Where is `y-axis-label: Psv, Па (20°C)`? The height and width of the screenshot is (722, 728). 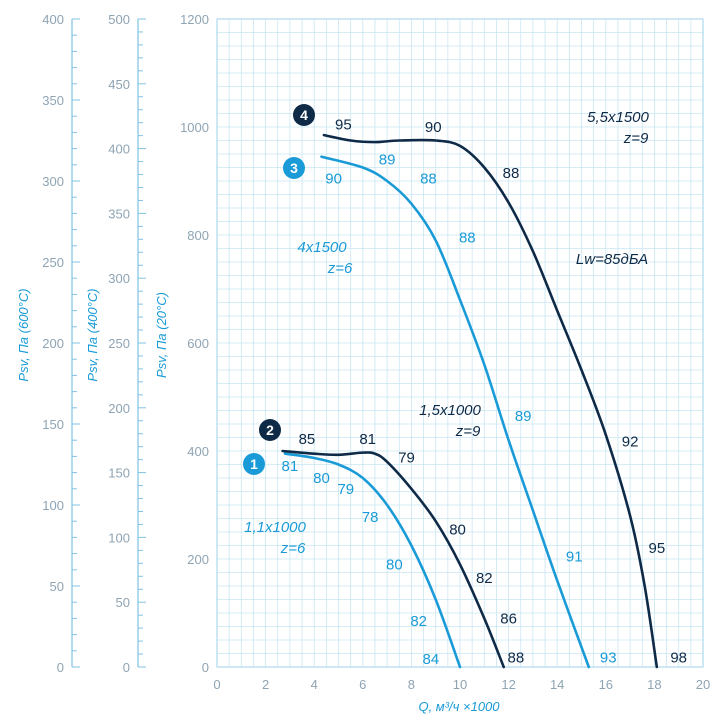
y-axis-label: Psv, Па (20°C) is located at coordinates (161, 335).